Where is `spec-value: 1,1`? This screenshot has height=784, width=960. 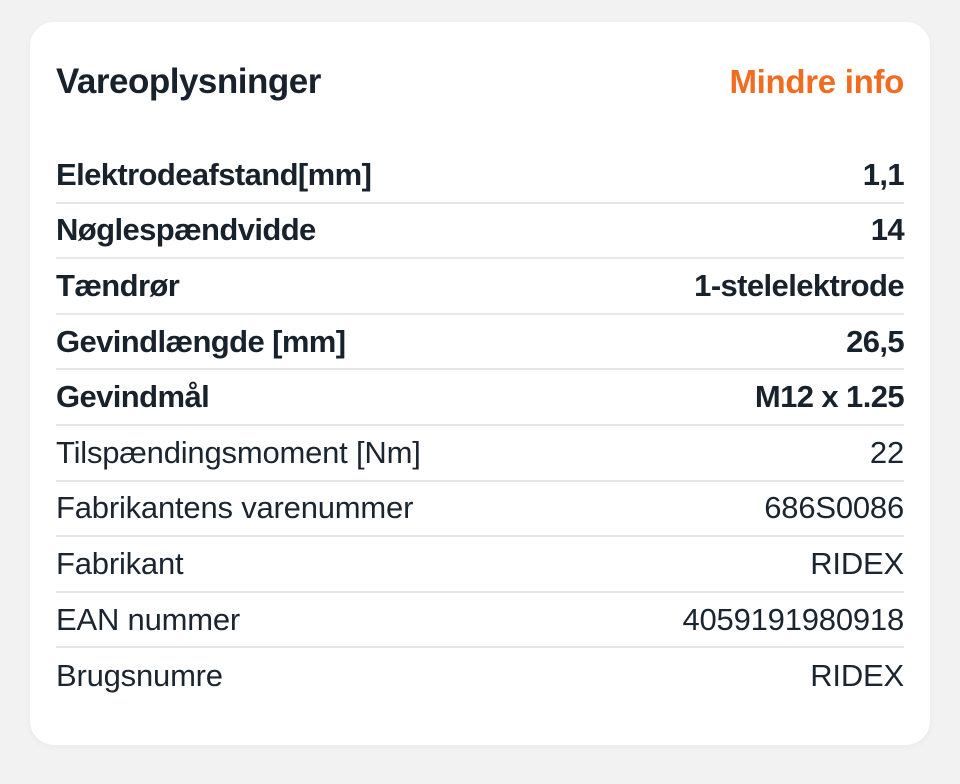 spec-value: 1,1 is located at coordinates (883, 174).